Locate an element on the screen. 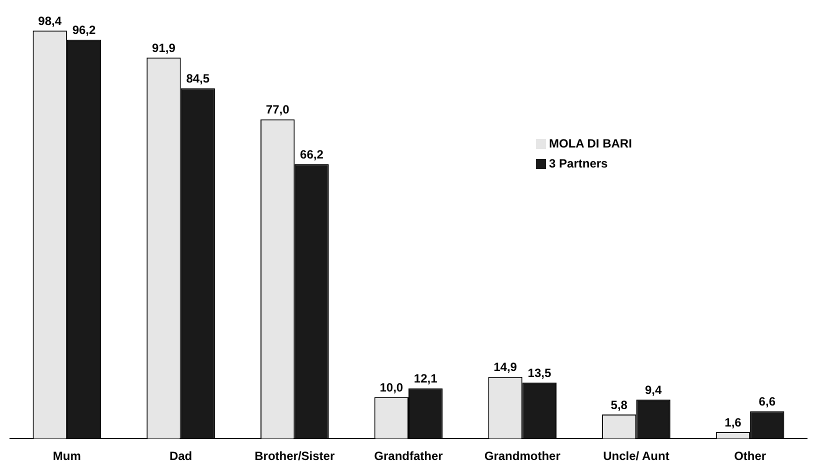  x-tick-label: Uncle/ Aunt is located at coordinates (636, 456).